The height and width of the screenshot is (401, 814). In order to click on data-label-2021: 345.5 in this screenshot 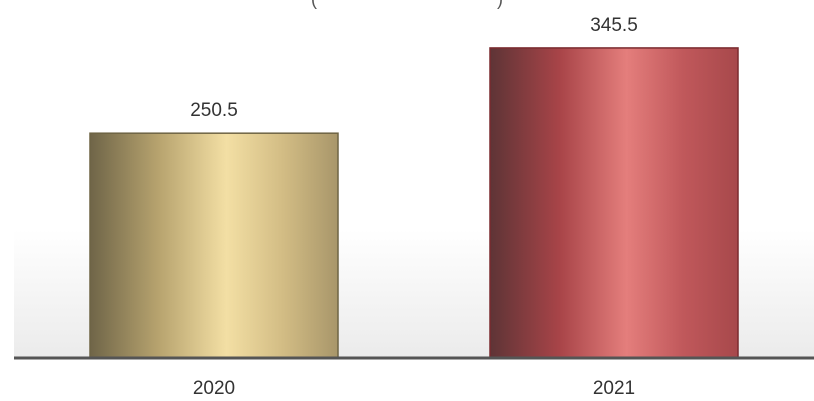, I will do `click(614, 25)`.